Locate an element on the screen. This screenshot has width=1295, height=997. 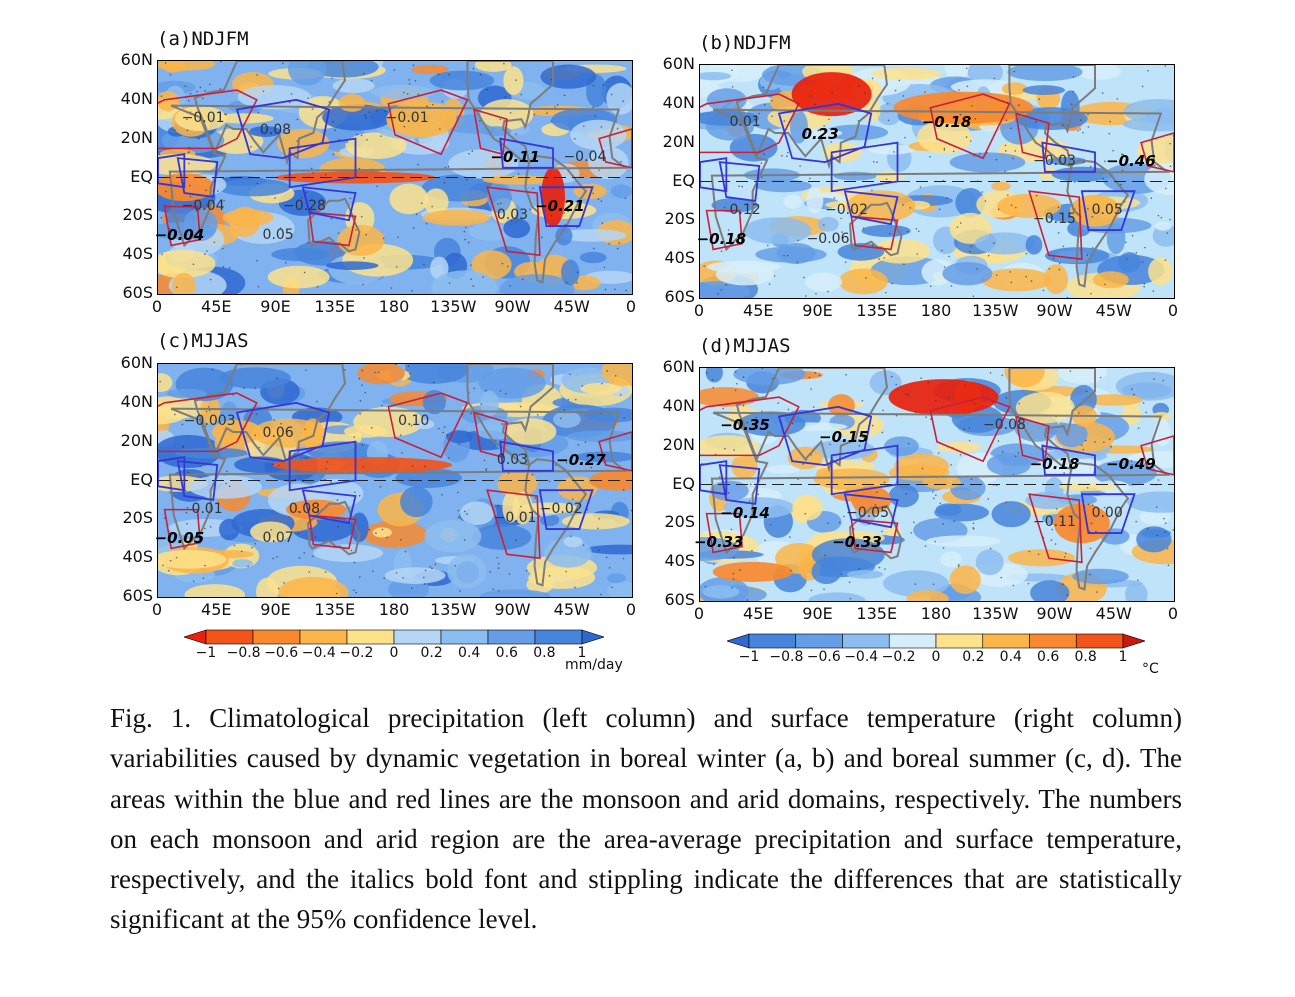
region-value-a-3: −0.11 is located at coordinates (515, 157).